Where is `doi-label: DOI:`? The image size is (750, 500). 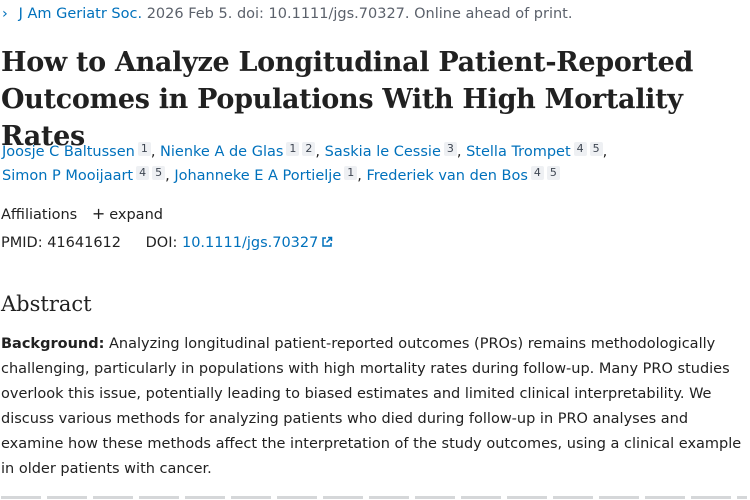 doi-label: DOI: is located at coordinates (161, 243).